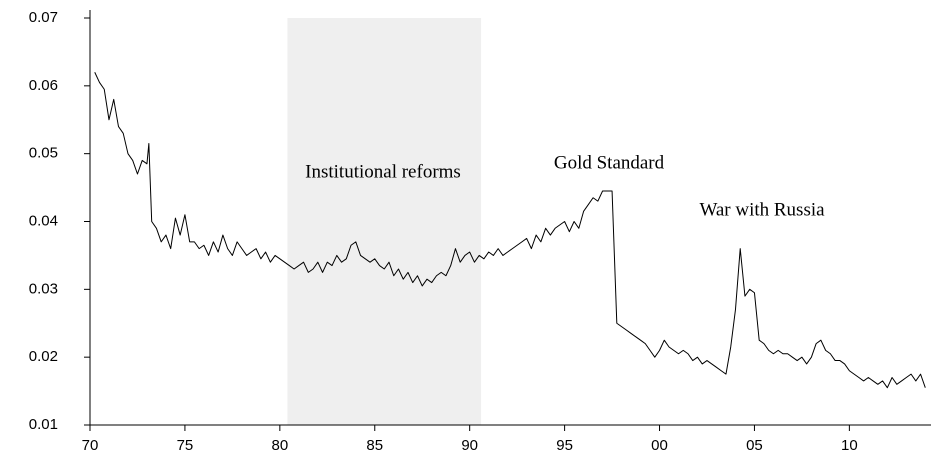  What do you see at coordinates (374, 445) in the screenshot?
I see `x-tick-label: 85` at bounding box center [374, 445].